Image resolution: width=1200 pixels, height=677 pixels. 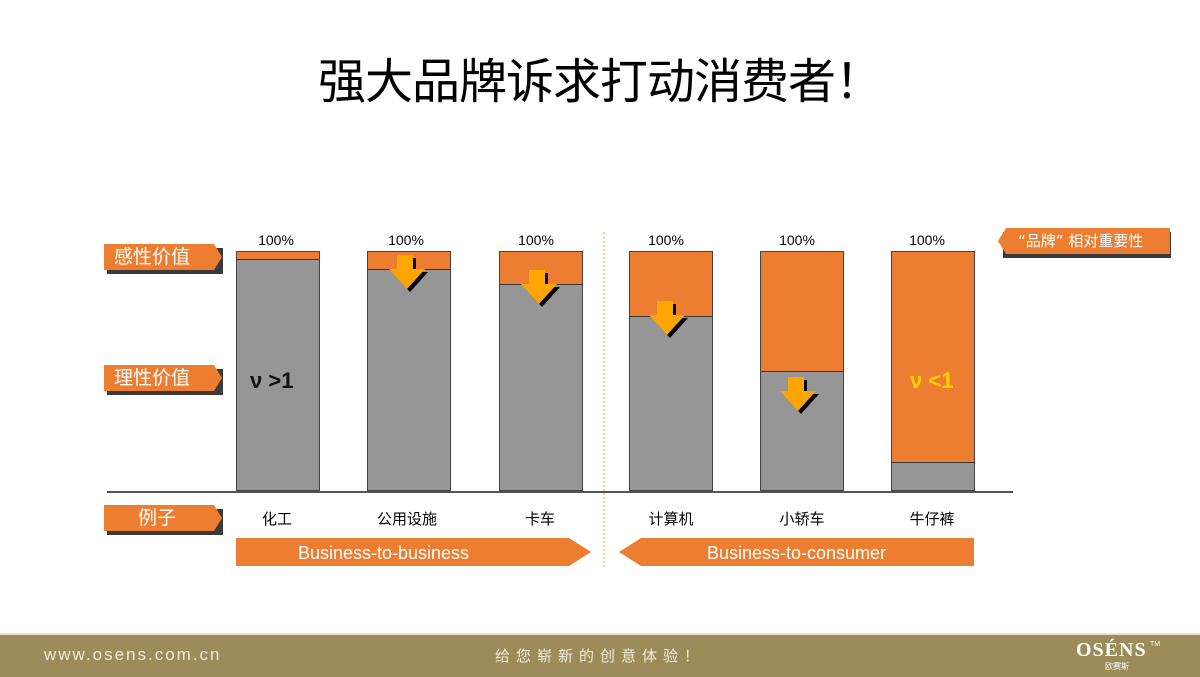 What do you see at coordinates (932, 519) in the screenshot?
I see `category-label: 牛仔裤` at bounding box center [932, 519].